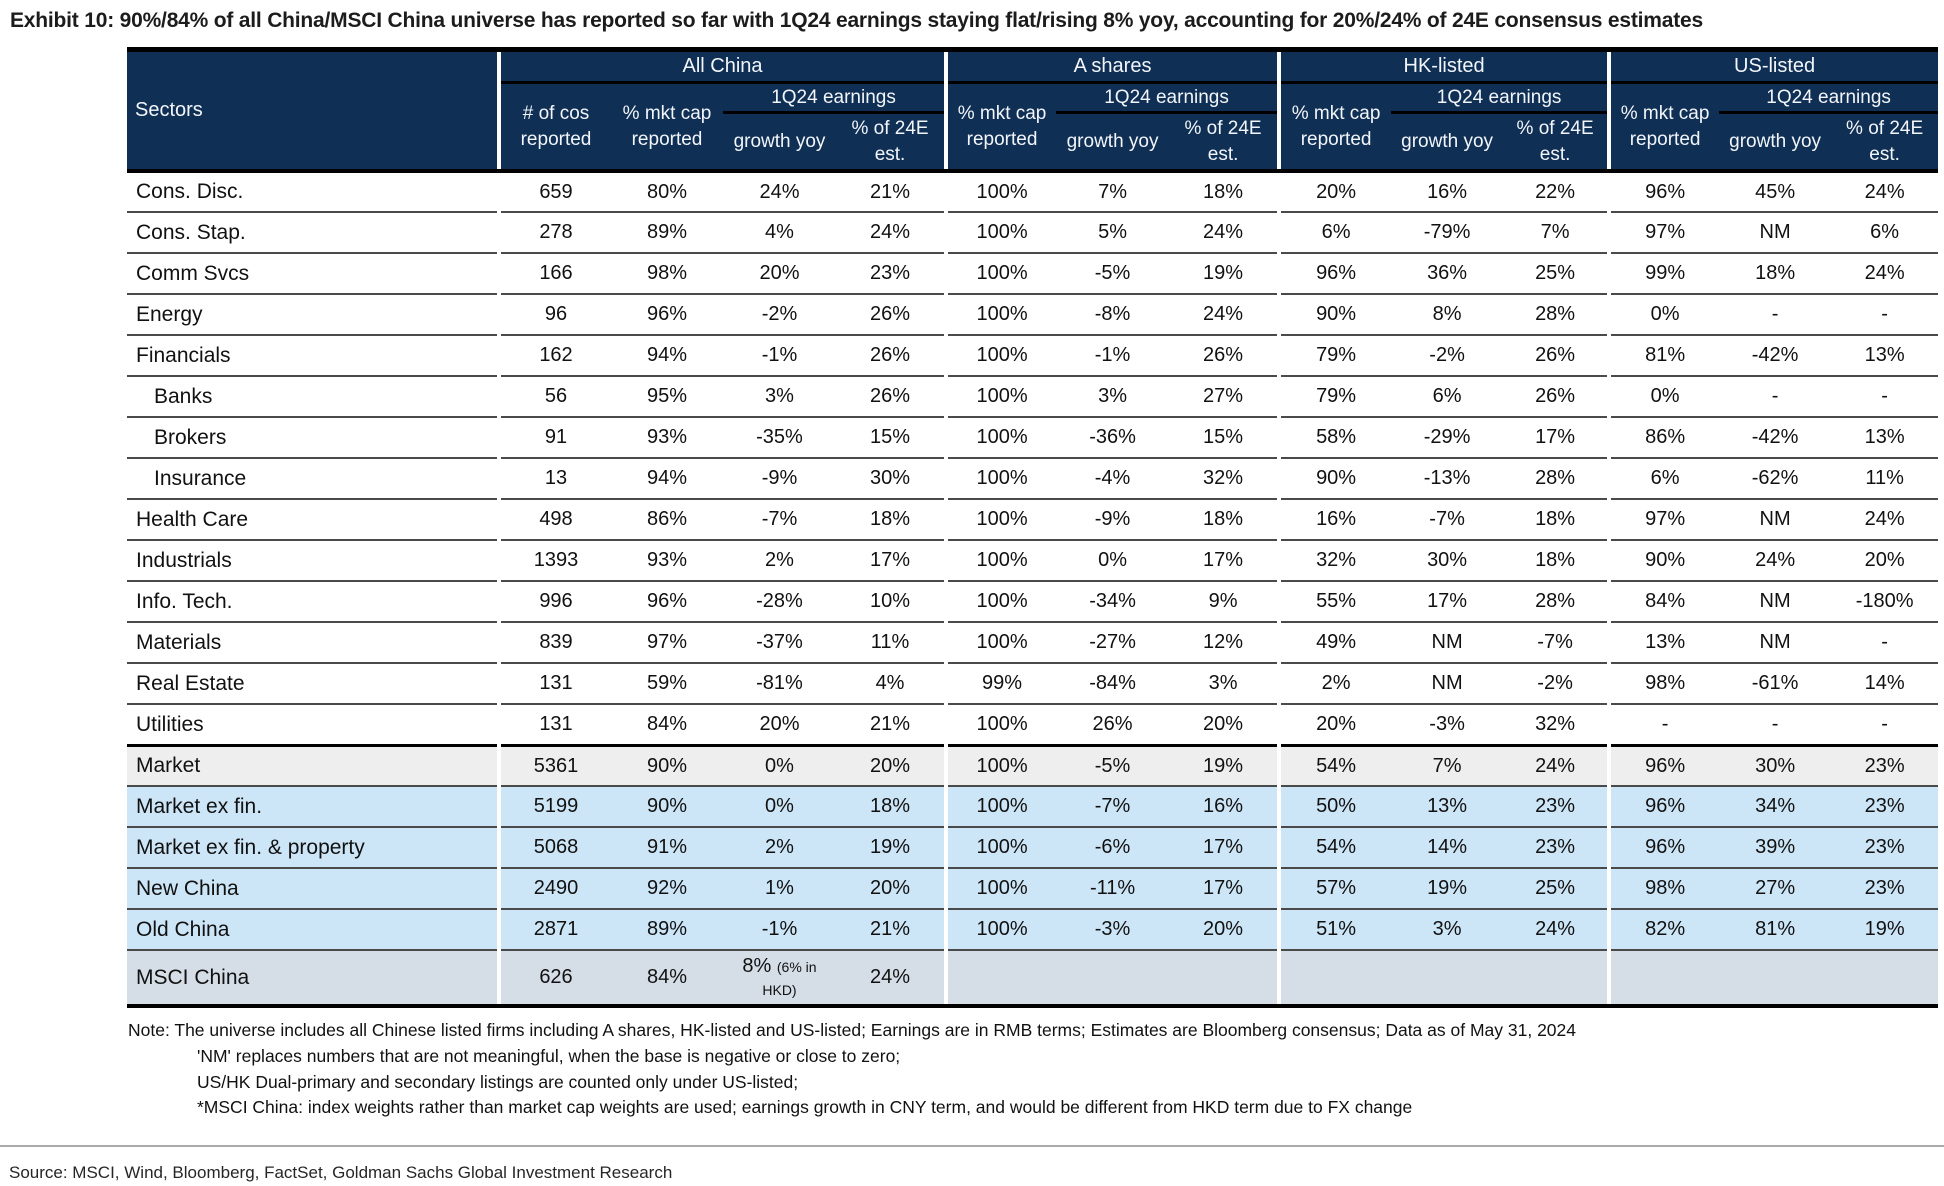 This screenshot has height=1186, width=1944. What do you see at coordinates (312, 930) in the screenshot?
I see `sector-label: Old China` at bounding box center [312, 930].